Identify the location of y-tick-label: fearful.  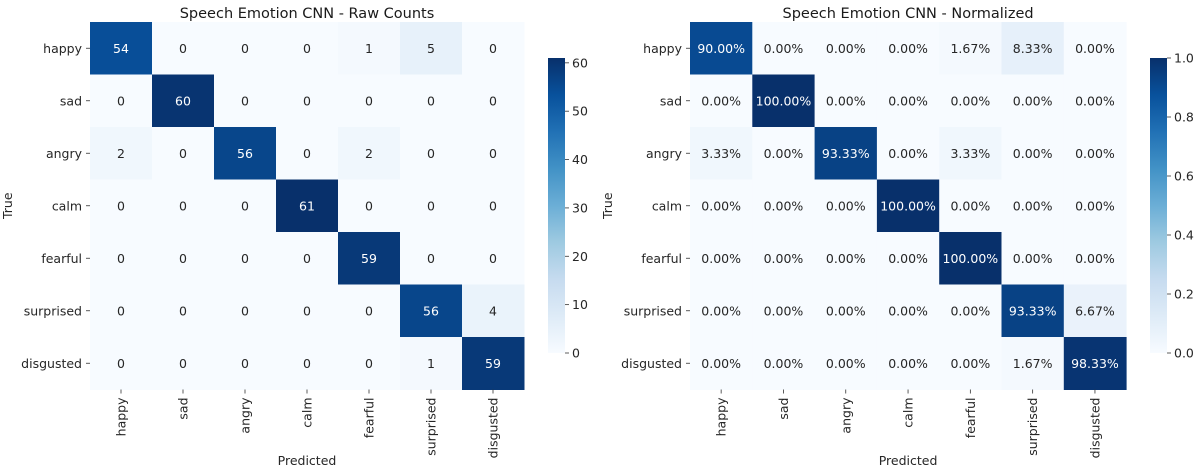
(661, 258).